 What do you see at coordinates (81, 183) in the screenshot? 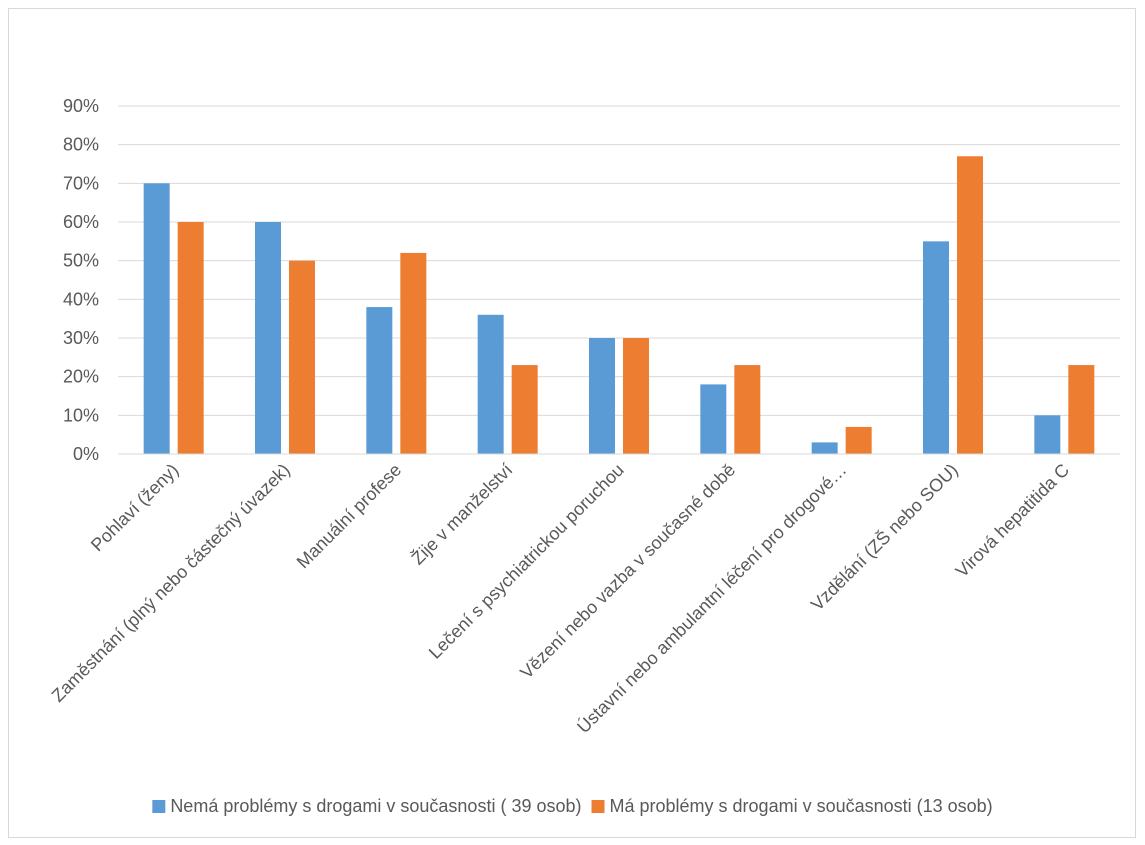
I see `y-tick-label: 70%` at bounding box center [81, 183].